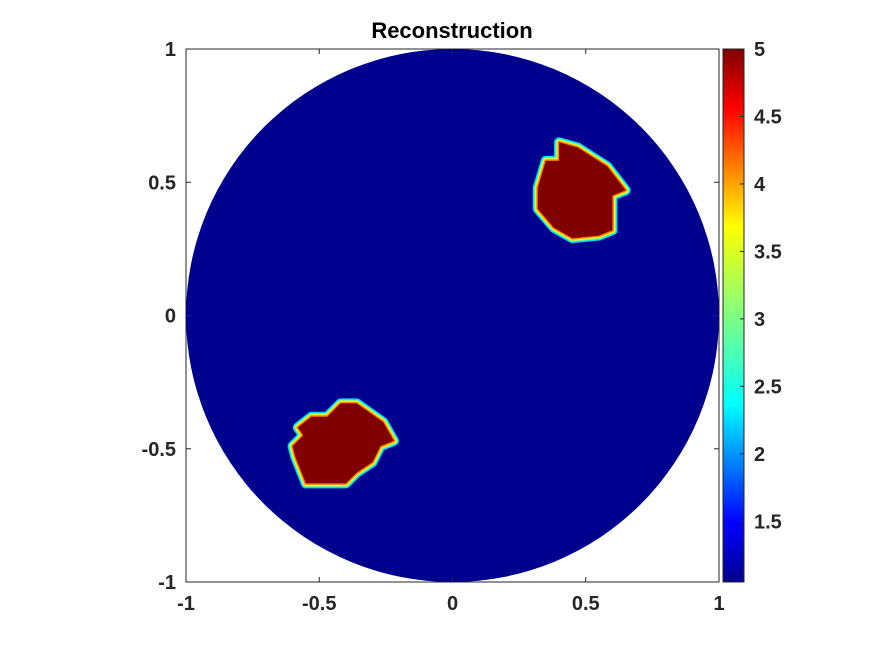  I want to click on colorbar-tick-label: 2, so click(759, 455).